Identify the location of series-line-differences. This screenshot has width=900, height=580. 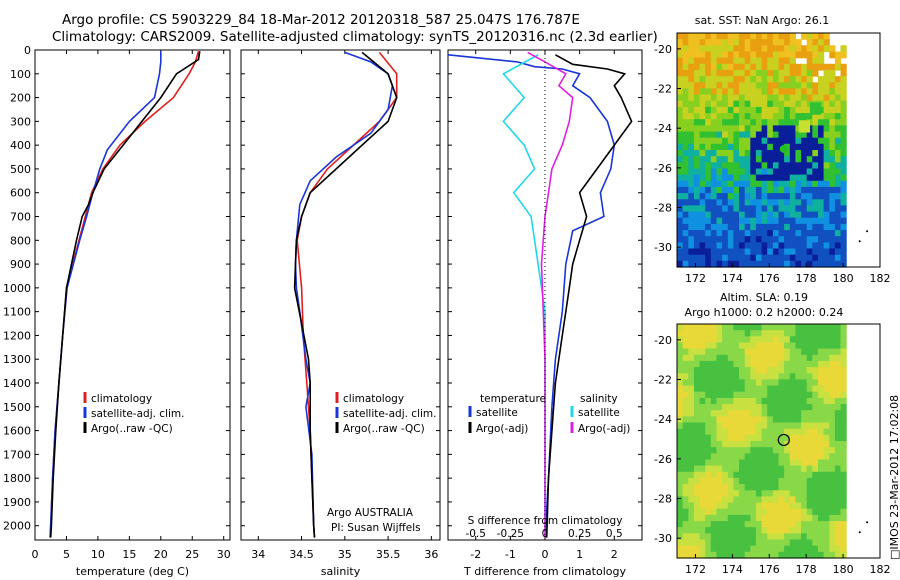
(550, 294).